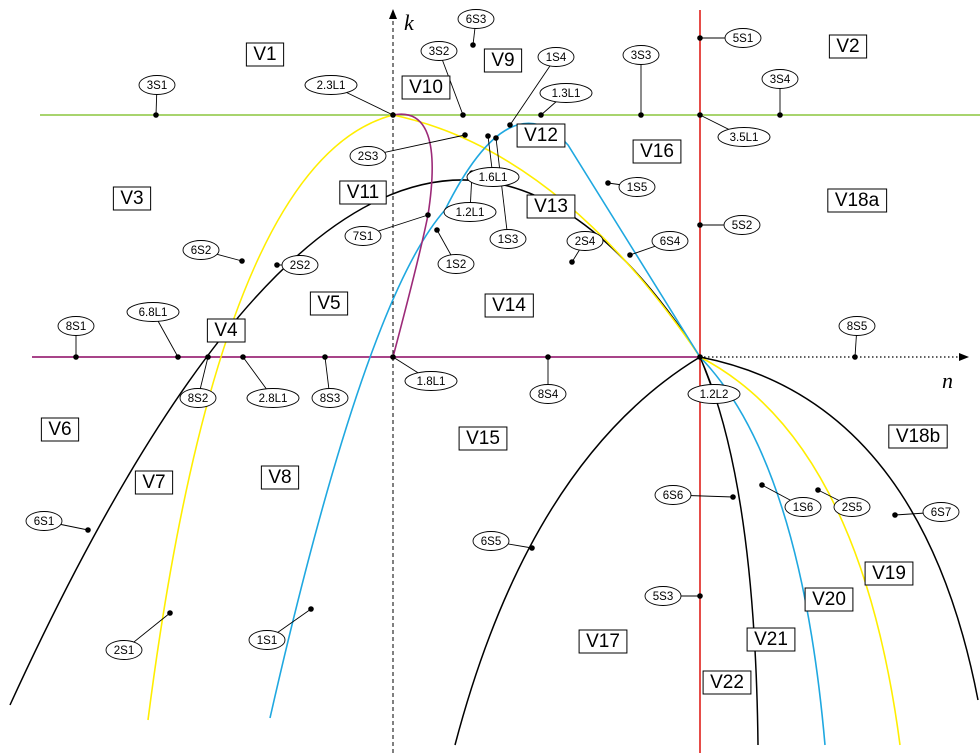 The height and width of the screenshot is (753, 980). I want to click on point-dot-6s4, so click(630, 255).